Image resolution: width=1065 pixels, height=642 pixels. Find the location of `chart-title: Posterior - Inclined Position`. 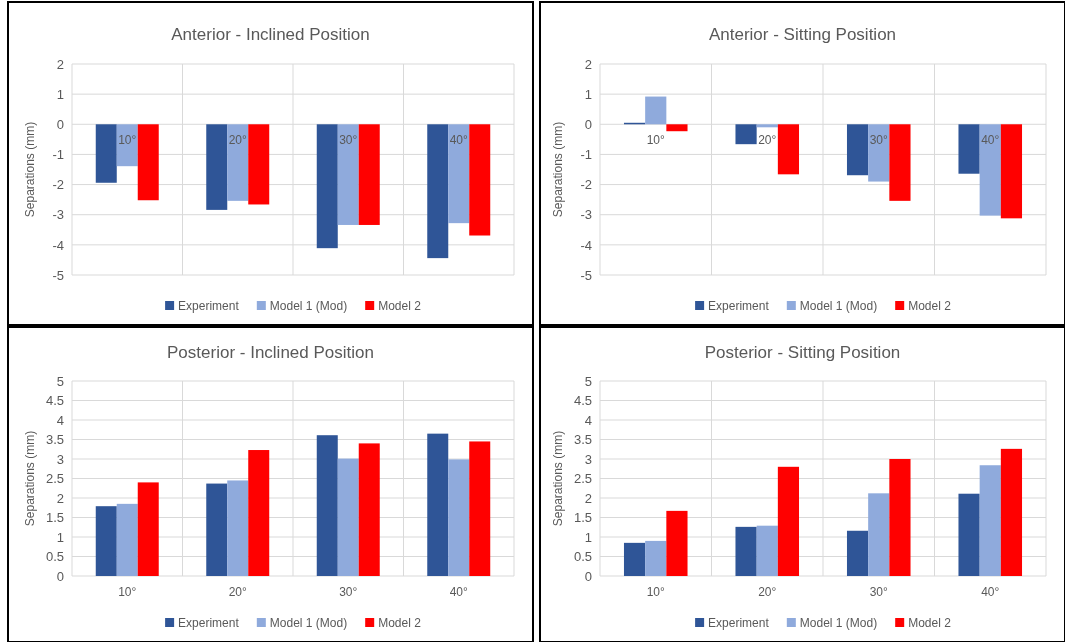

chart-title: Posterior - Inclined Position is located at coordinates (270, 352).